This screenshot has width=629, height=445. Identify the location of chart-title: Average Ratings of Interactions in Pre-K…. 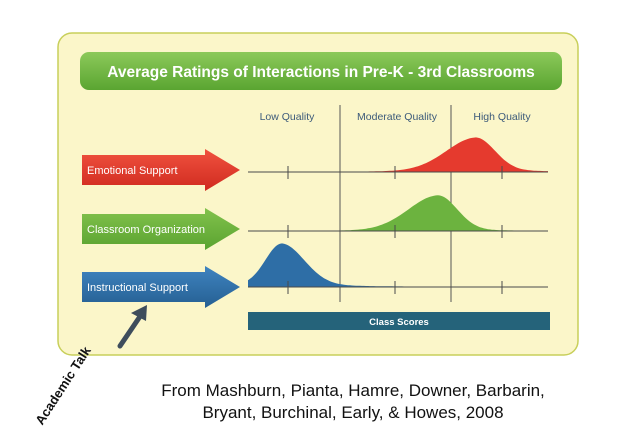
(321, 72).